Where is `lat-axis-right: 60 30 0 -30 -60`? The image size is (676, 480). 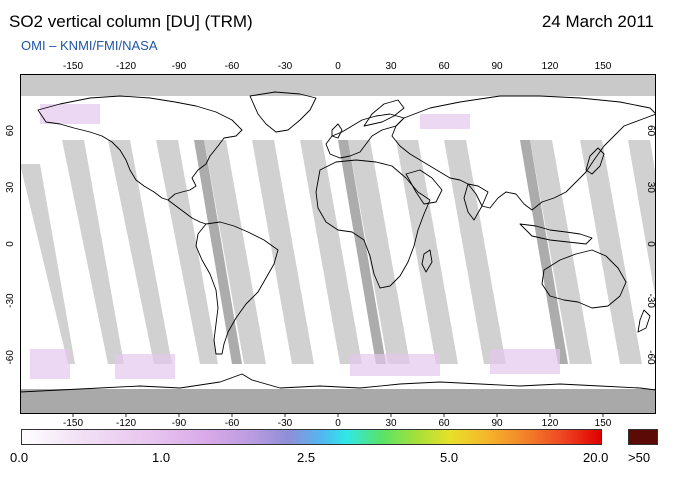 lat-axis-right: 60 30 0 -30 -60 is located at coordinates (650, 245).